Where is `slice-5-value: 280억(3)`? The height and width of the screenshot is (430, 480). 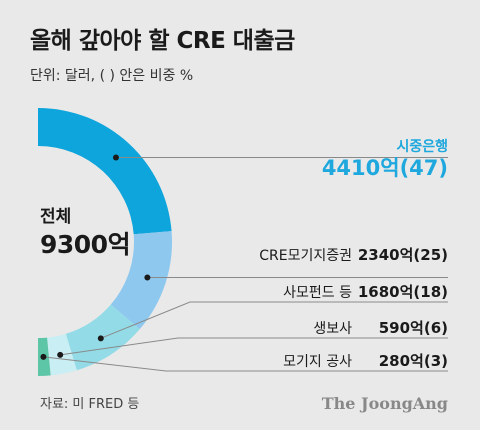
slice-5-value: 280억(3) is located at coordinates (413, 361).